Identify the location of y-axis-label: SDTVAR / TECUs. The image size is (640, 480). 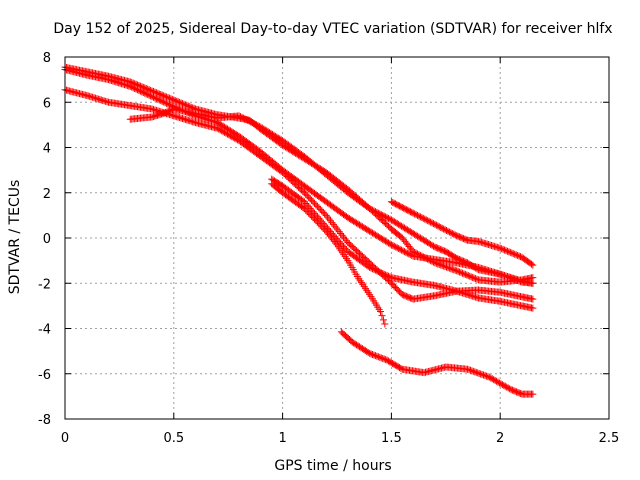
(15, 237).